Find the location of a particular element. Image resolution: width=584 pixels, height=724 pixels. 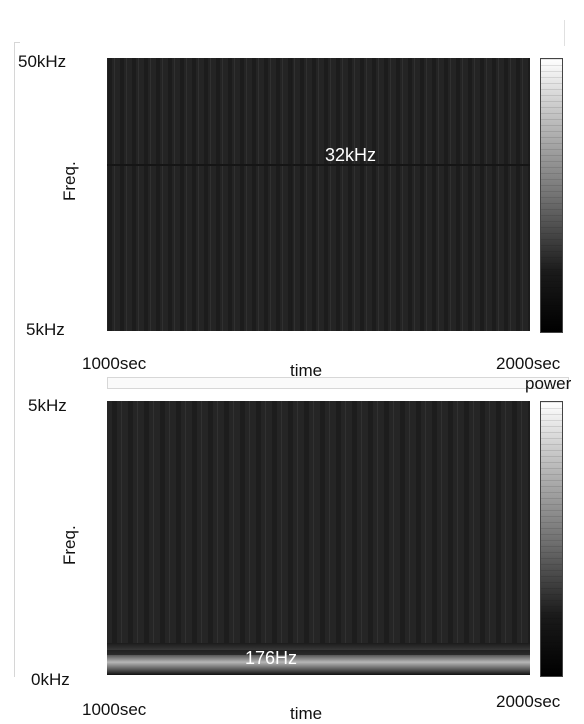

bottom-x-tick-start: 1000sec is located at coordinates (114, 709).